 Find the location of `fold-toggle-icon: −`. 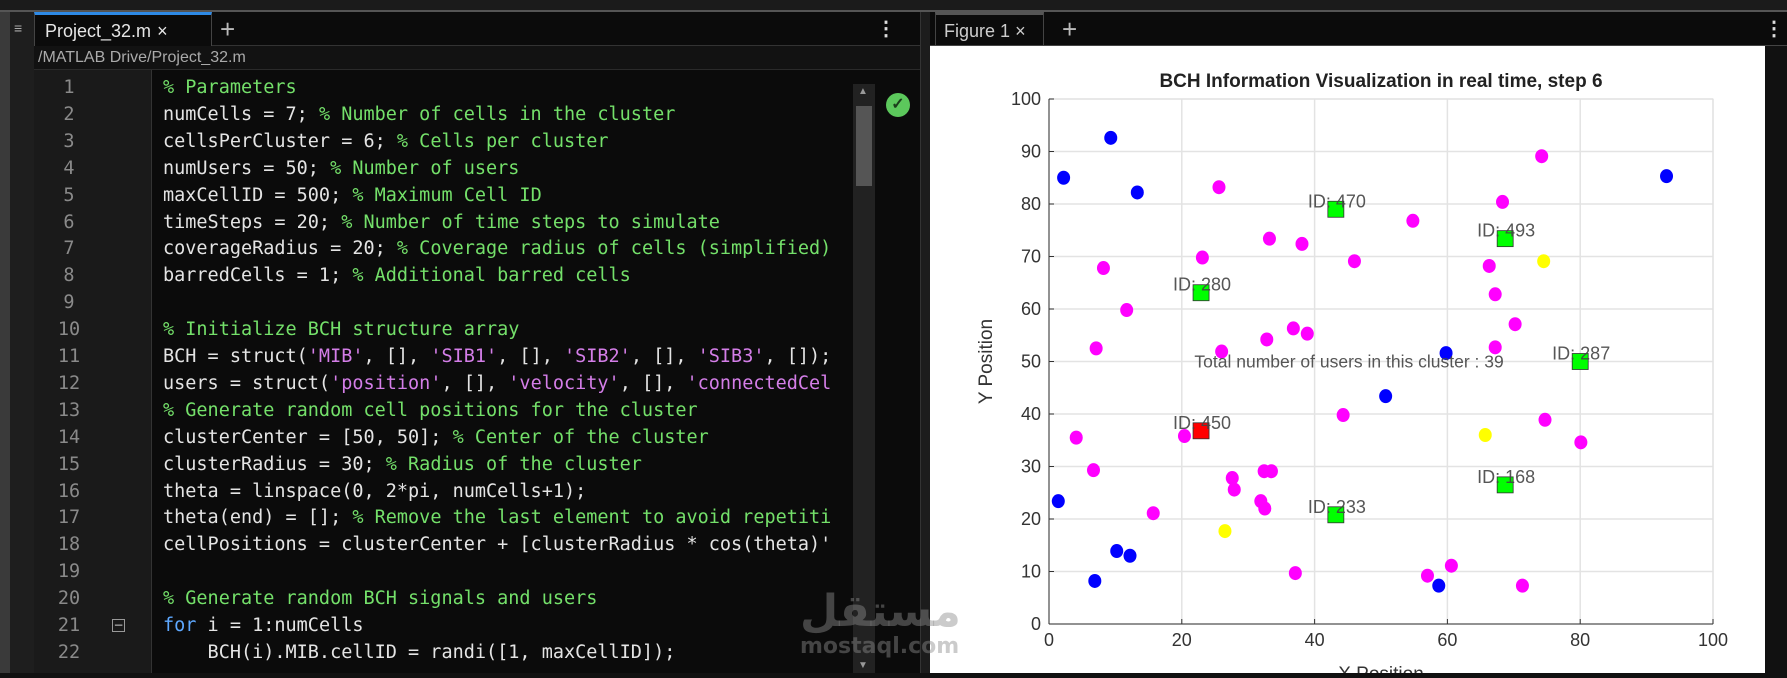

fold-toggle-icon: − is located at coordinates (118, 625).